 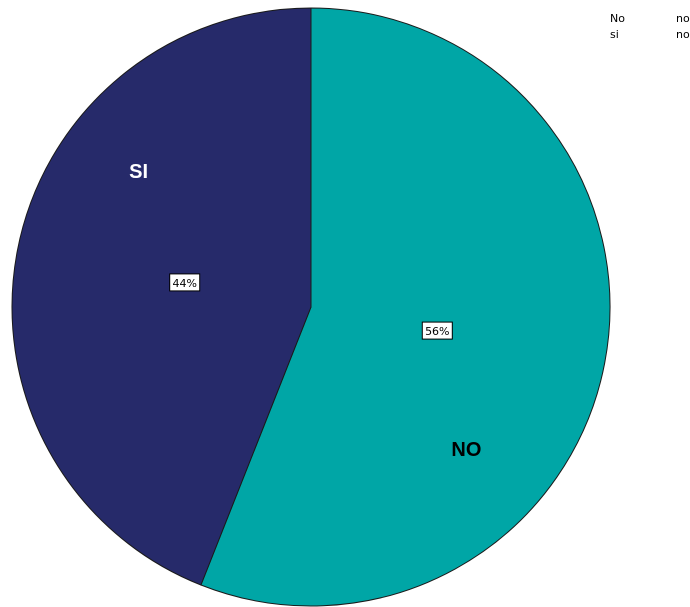 I want to click on percent-label-si: 44%, so click(x=185, y=282).